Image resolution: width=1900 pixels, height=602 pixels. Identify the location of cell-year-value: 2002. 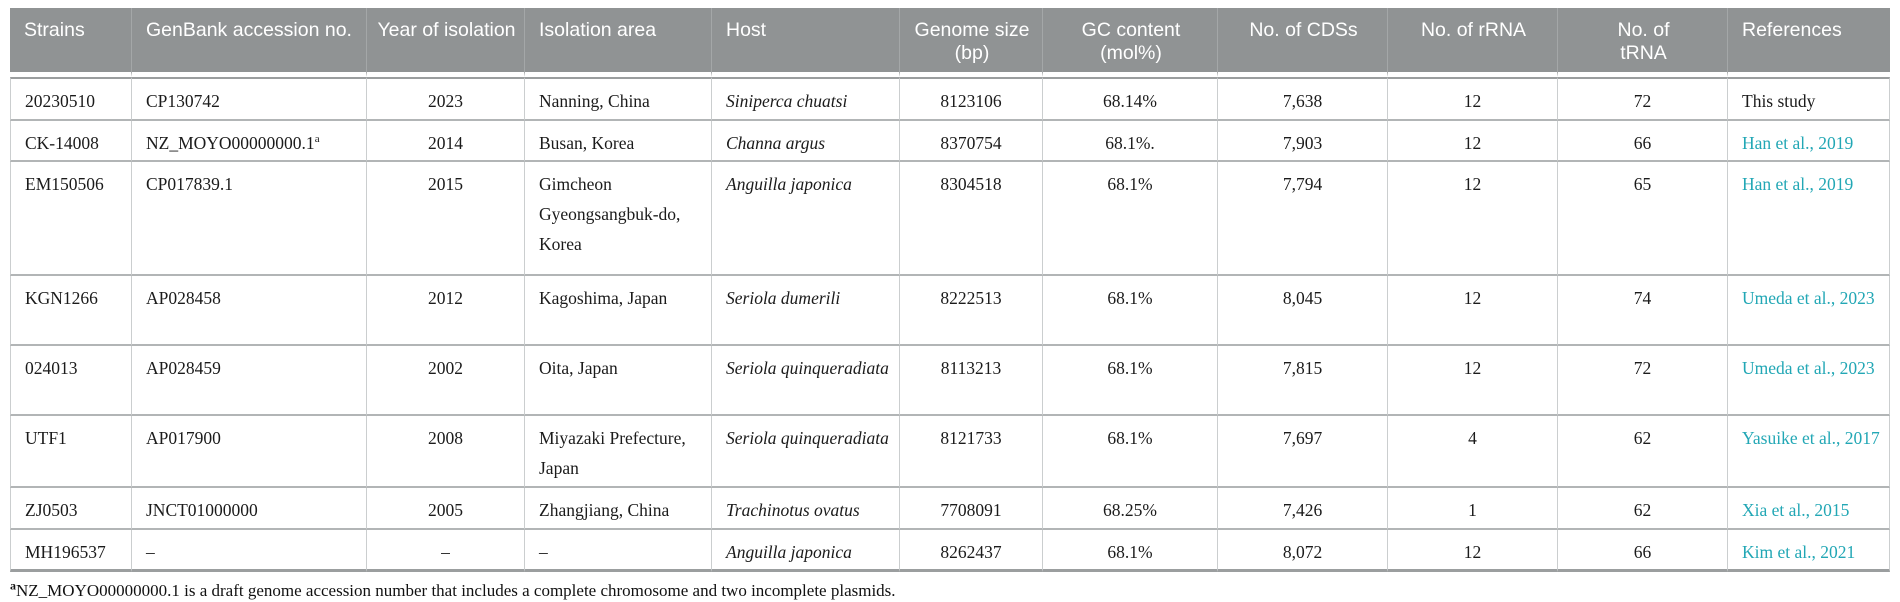
(445, 368).